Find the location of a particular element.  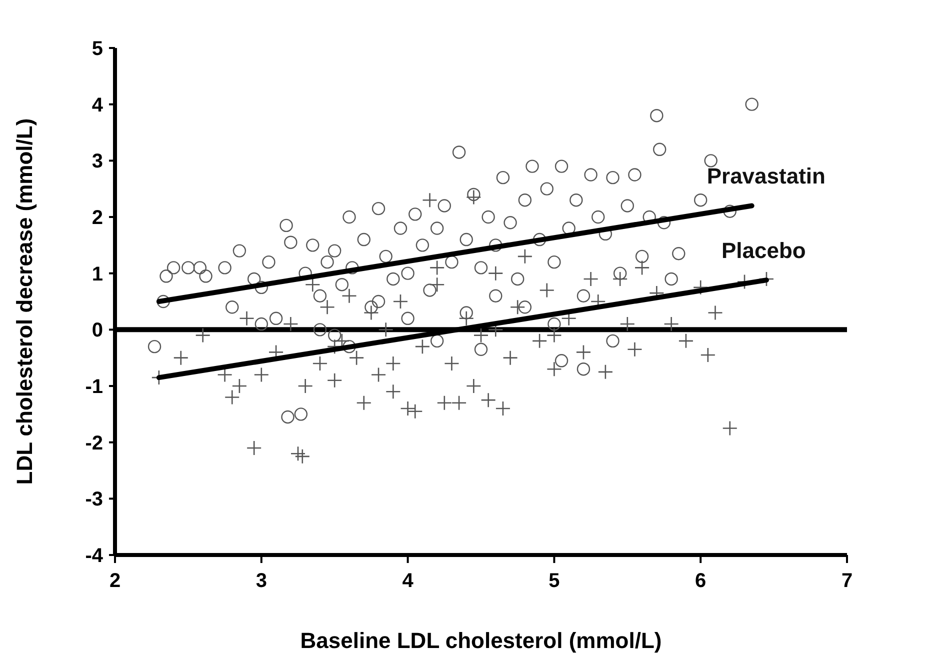

x-tick-label: 3 is located at coordinates (261, 581).